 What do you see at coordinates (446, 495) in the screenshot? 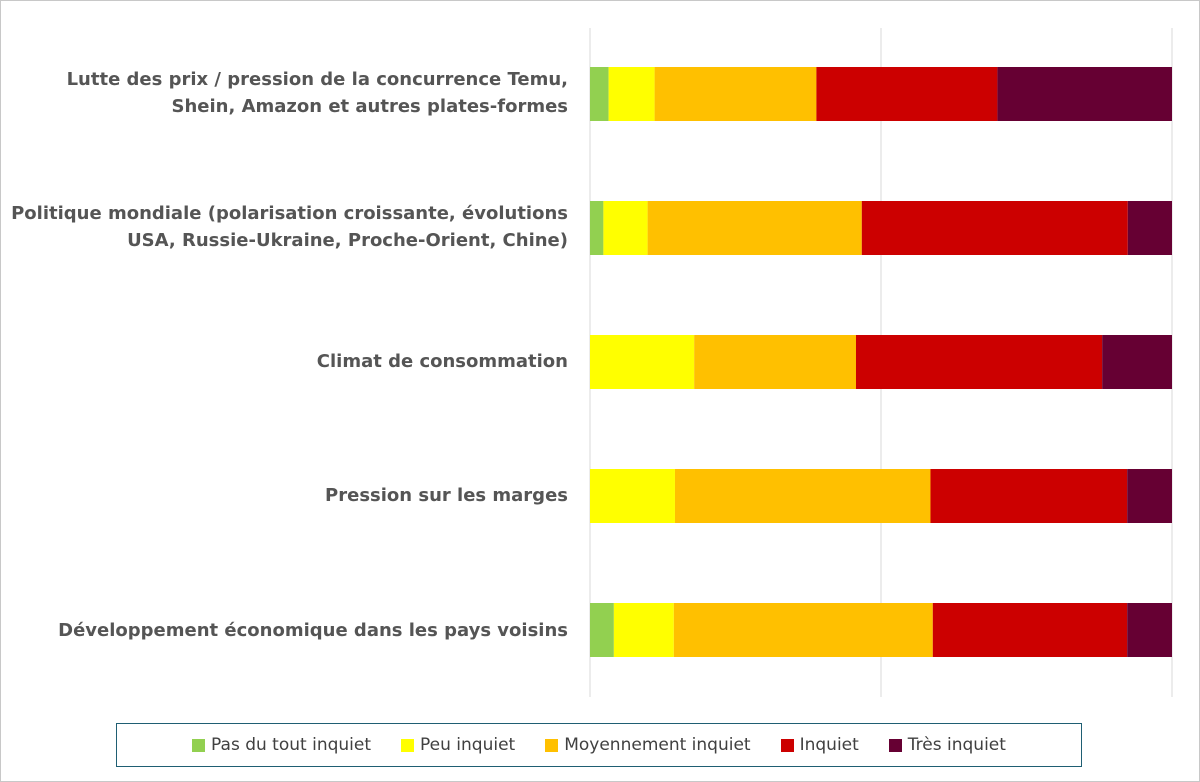
I see `category-label: Pression sur les marges` at bounding box center [446, 495].